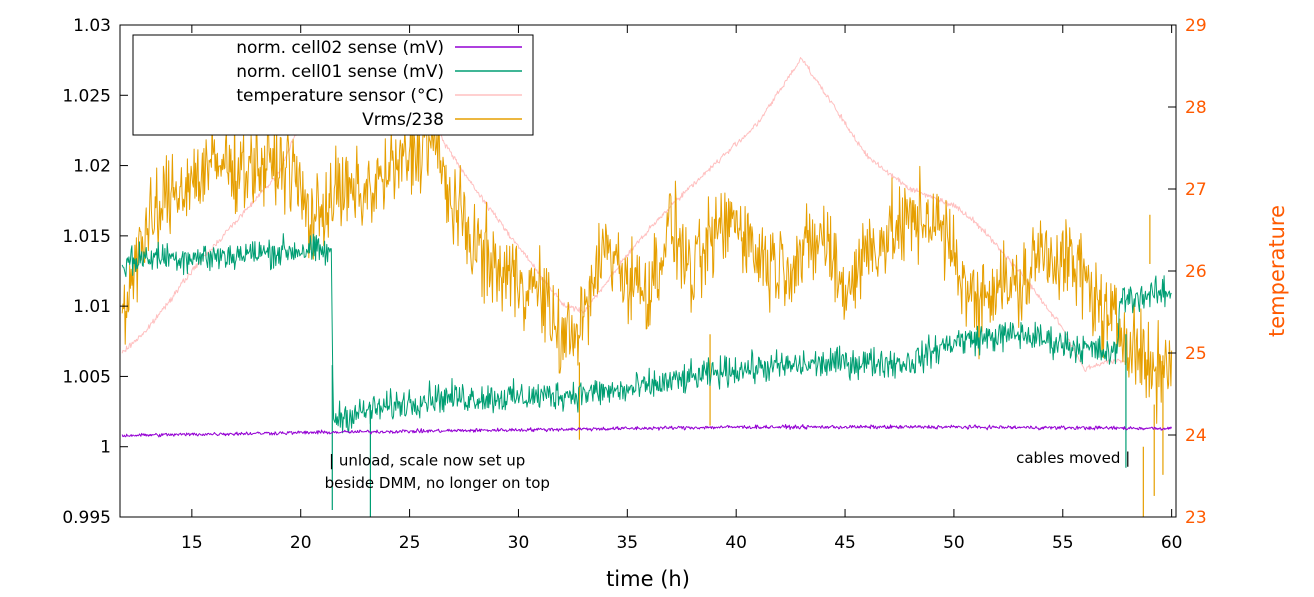 The height and width of the screenshot is (597, 1314). Describe the element at coordinates (437, 483) in the screenshot. I see `annotation-text: beside DMM, no longer on top` at that location.